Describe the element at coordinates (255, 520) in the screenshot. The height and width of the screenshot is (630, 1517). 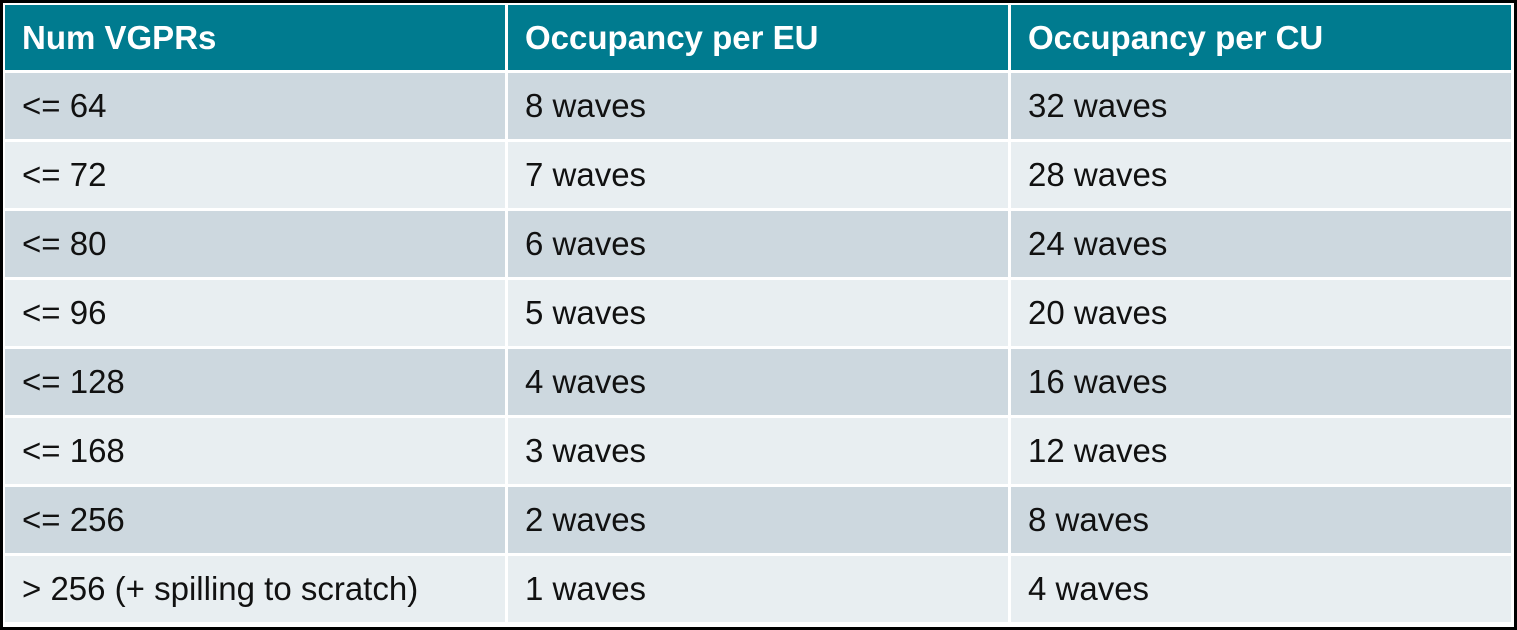
I see `table-cell: <= 256` at that location.